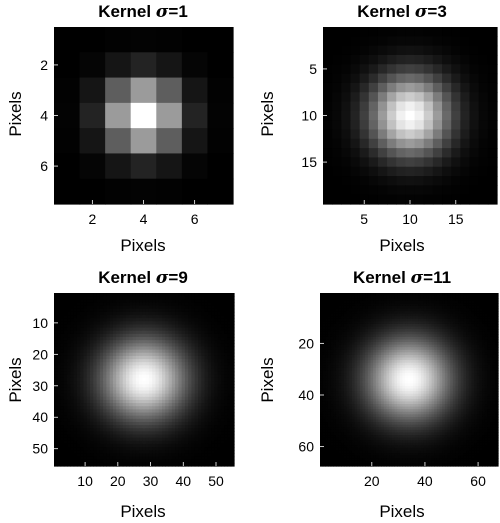 The width and height of the screenshot is (500, 523). I want to click on x-tick-label: 10, so click(85, 481).